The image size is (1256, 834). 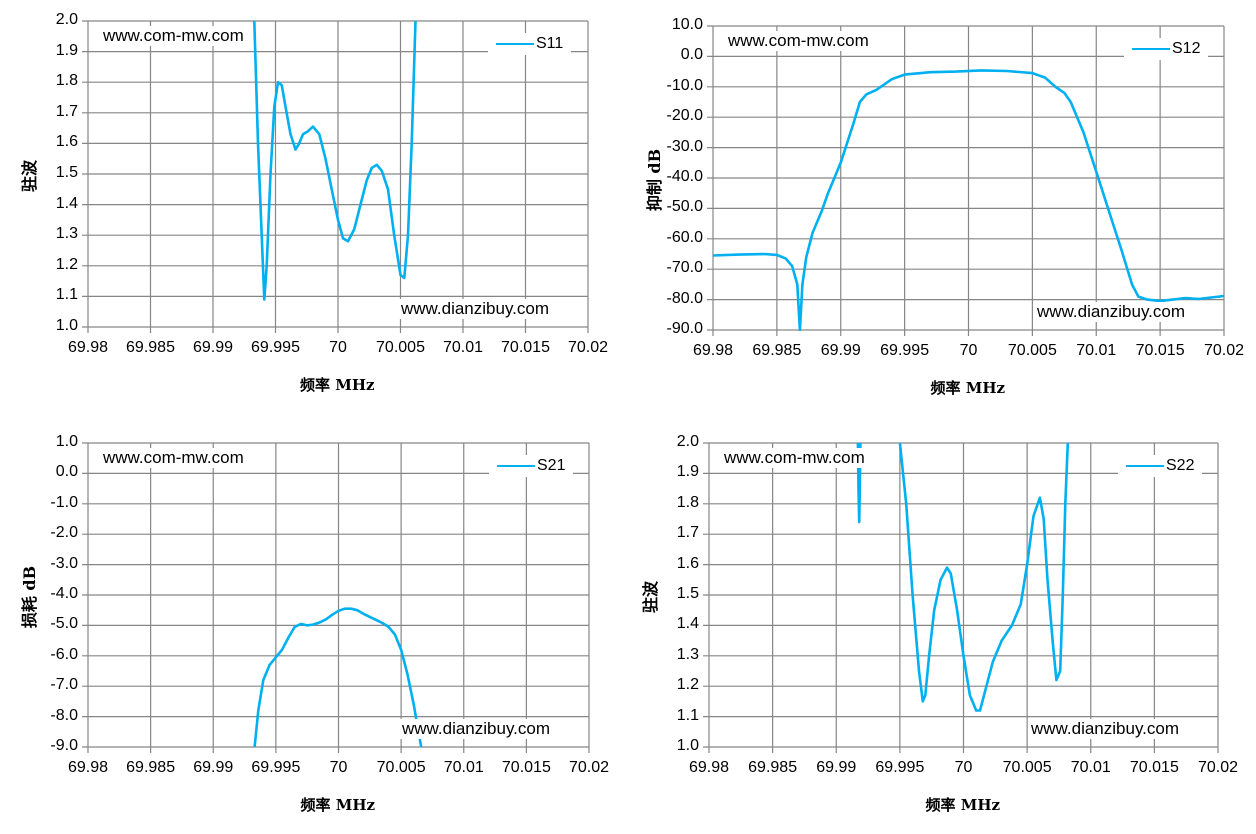 I want to click on y-tick-label: 1.6, so click(x=66, y=142).